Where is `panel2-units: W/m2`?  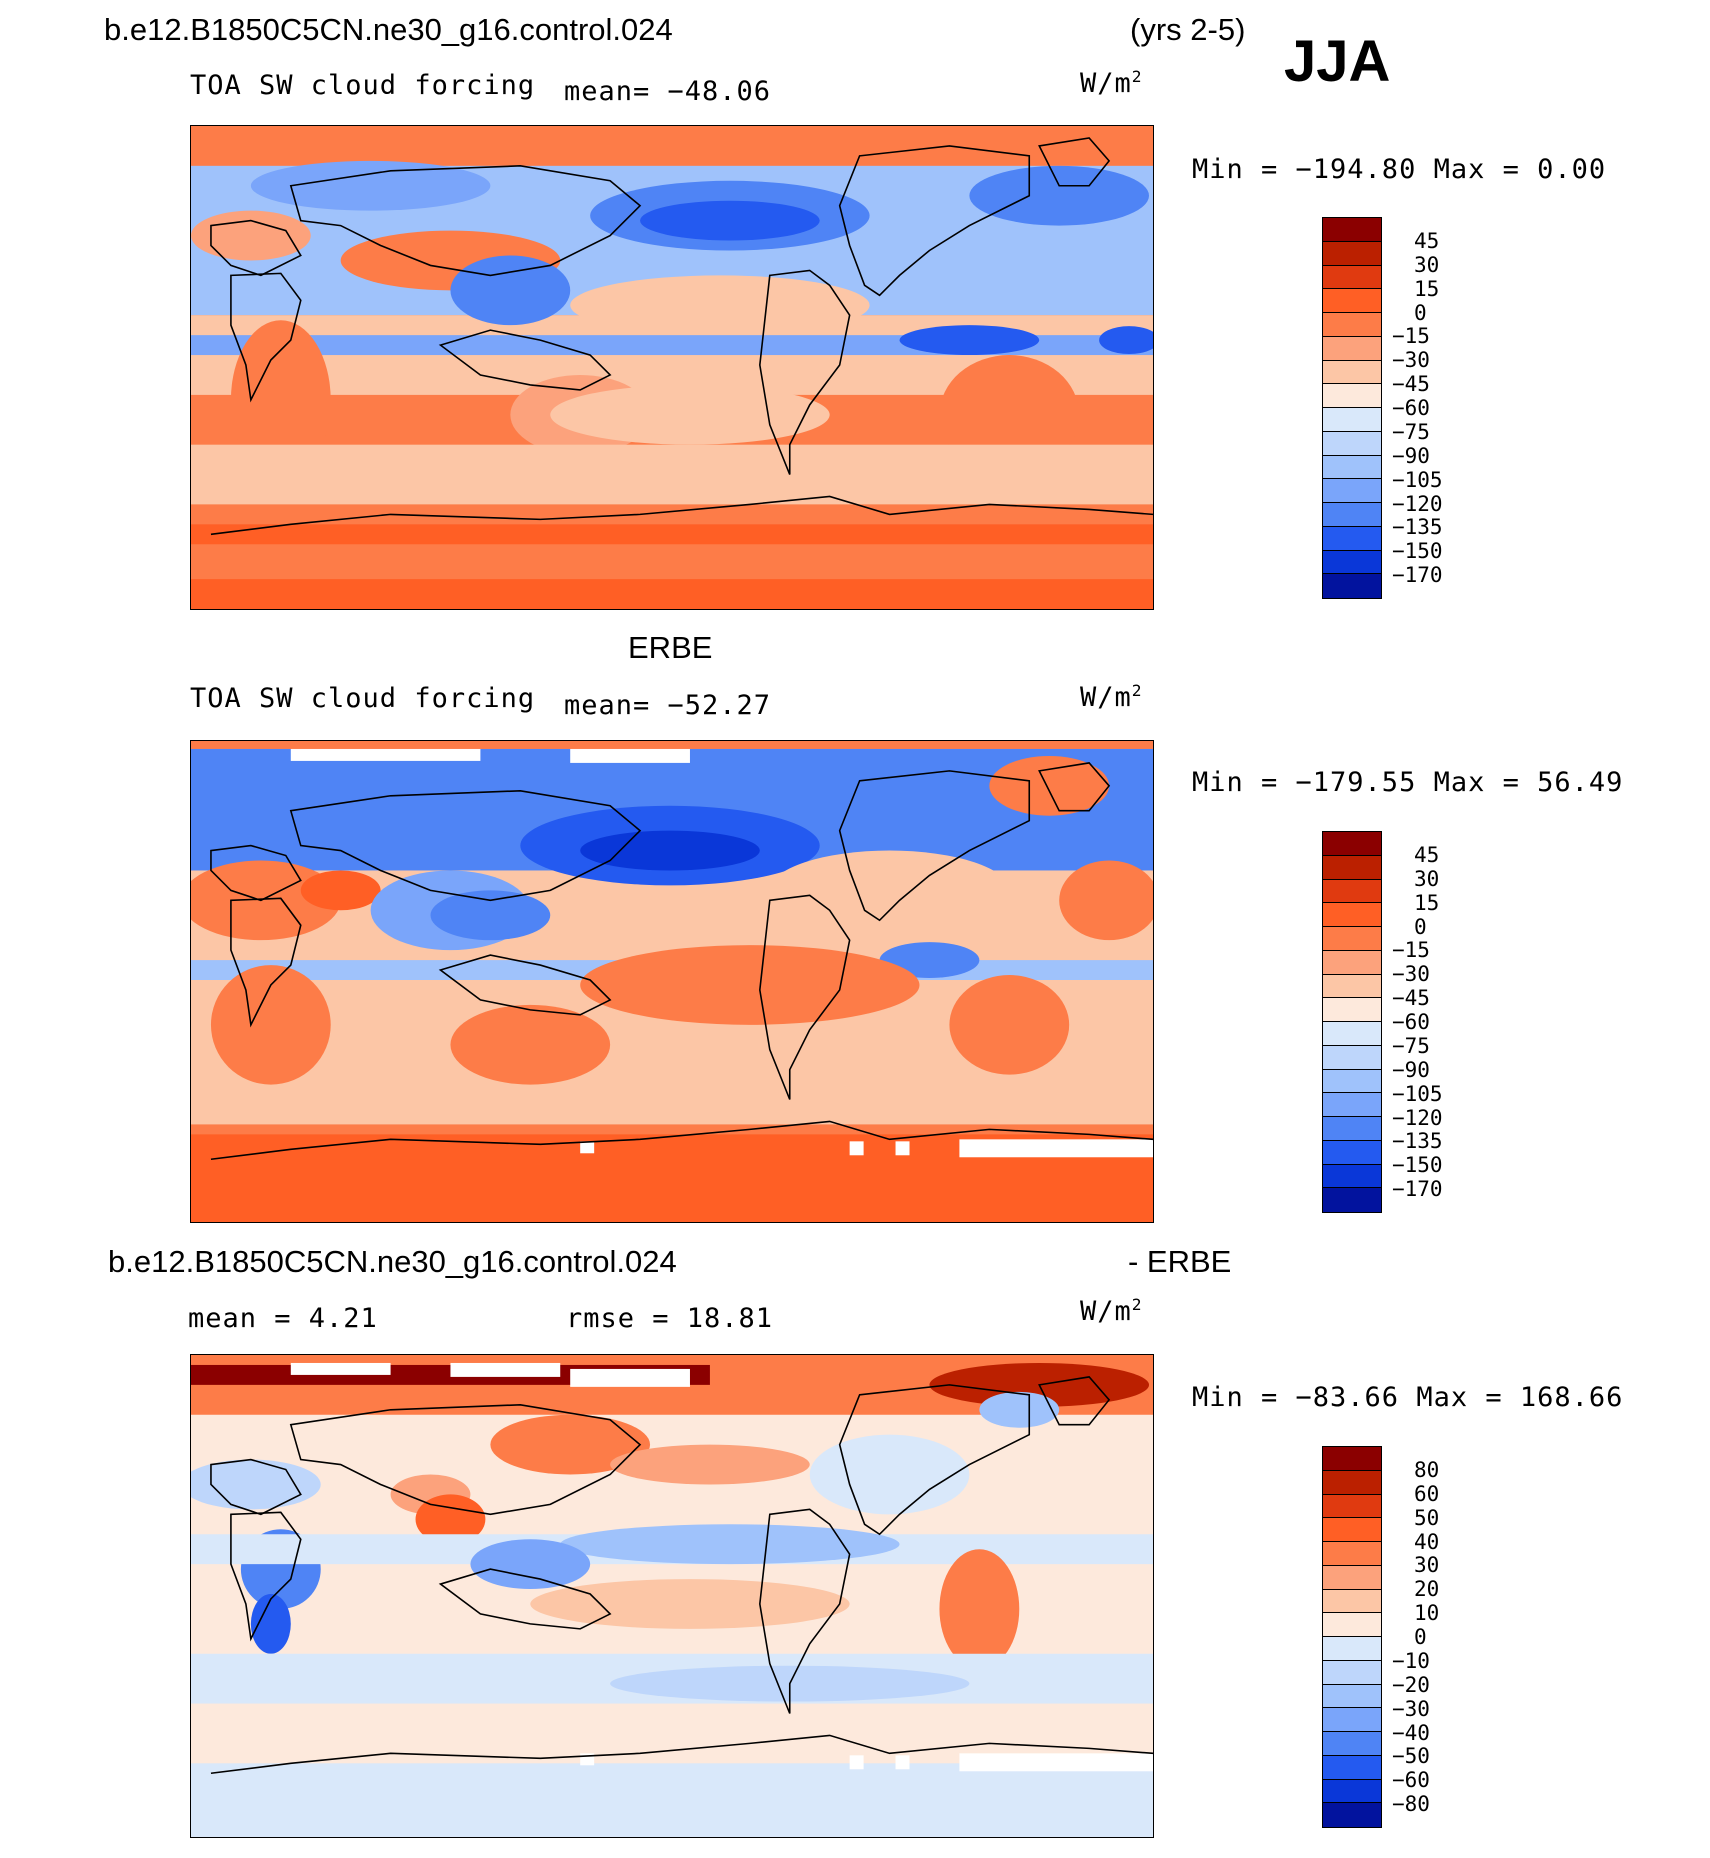
panel2-units: W/m2 is located at coordinates (1111, 697).